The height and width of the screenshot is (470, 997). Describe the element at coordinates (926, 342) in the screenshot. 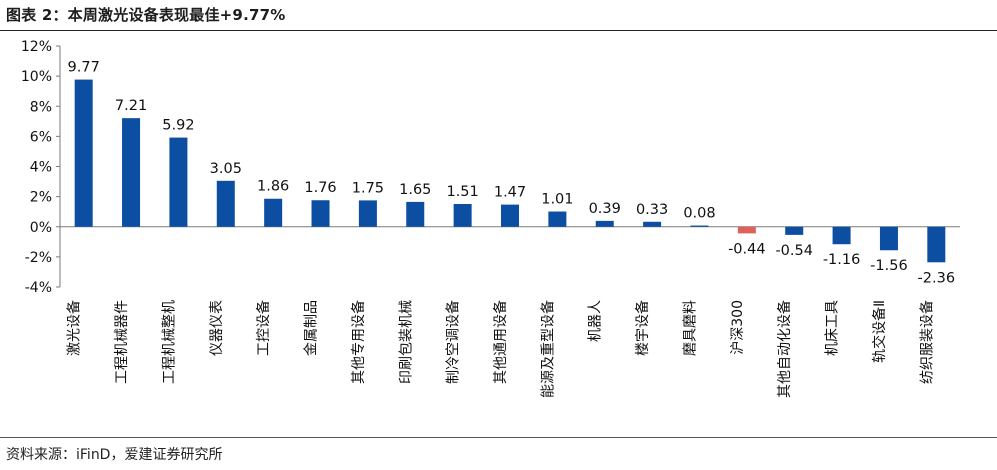

I see `category-label: 纺织服装设备` at that location.